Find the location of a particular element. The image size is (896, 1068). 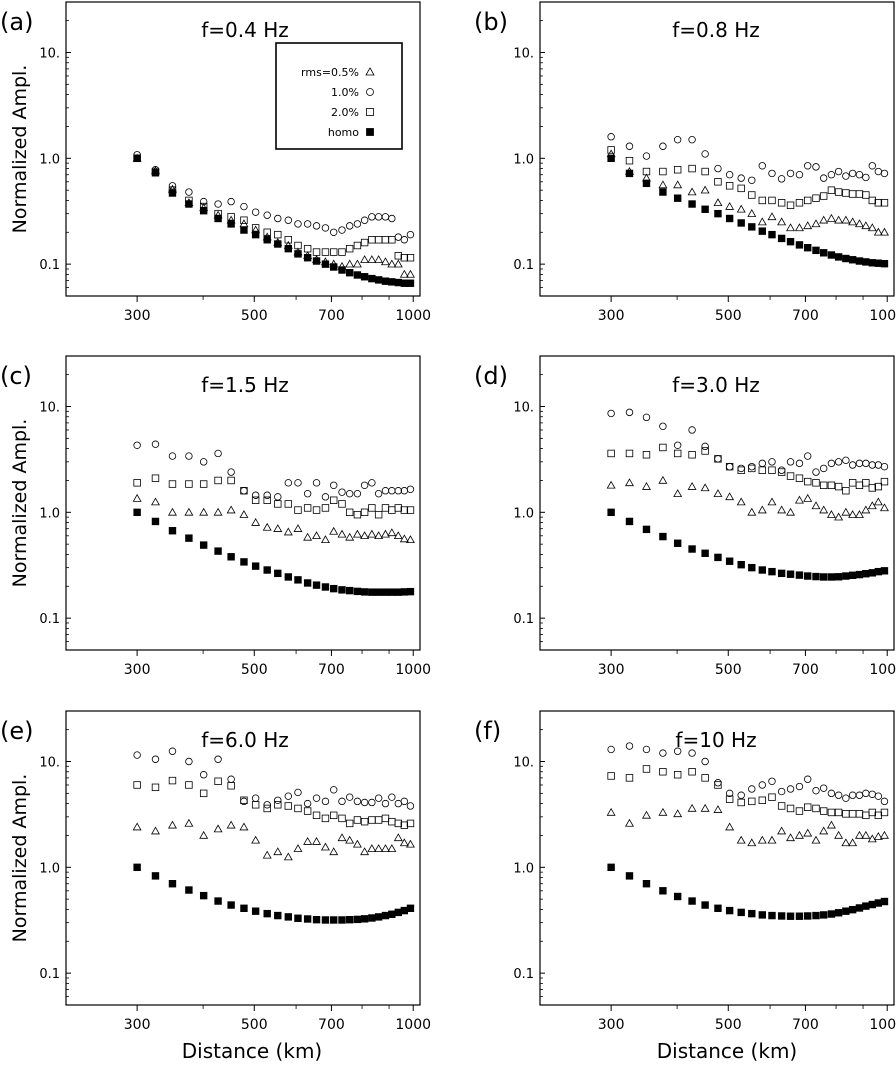

x-tick-label-e: 1000 is located at coordinates (413, 1025).